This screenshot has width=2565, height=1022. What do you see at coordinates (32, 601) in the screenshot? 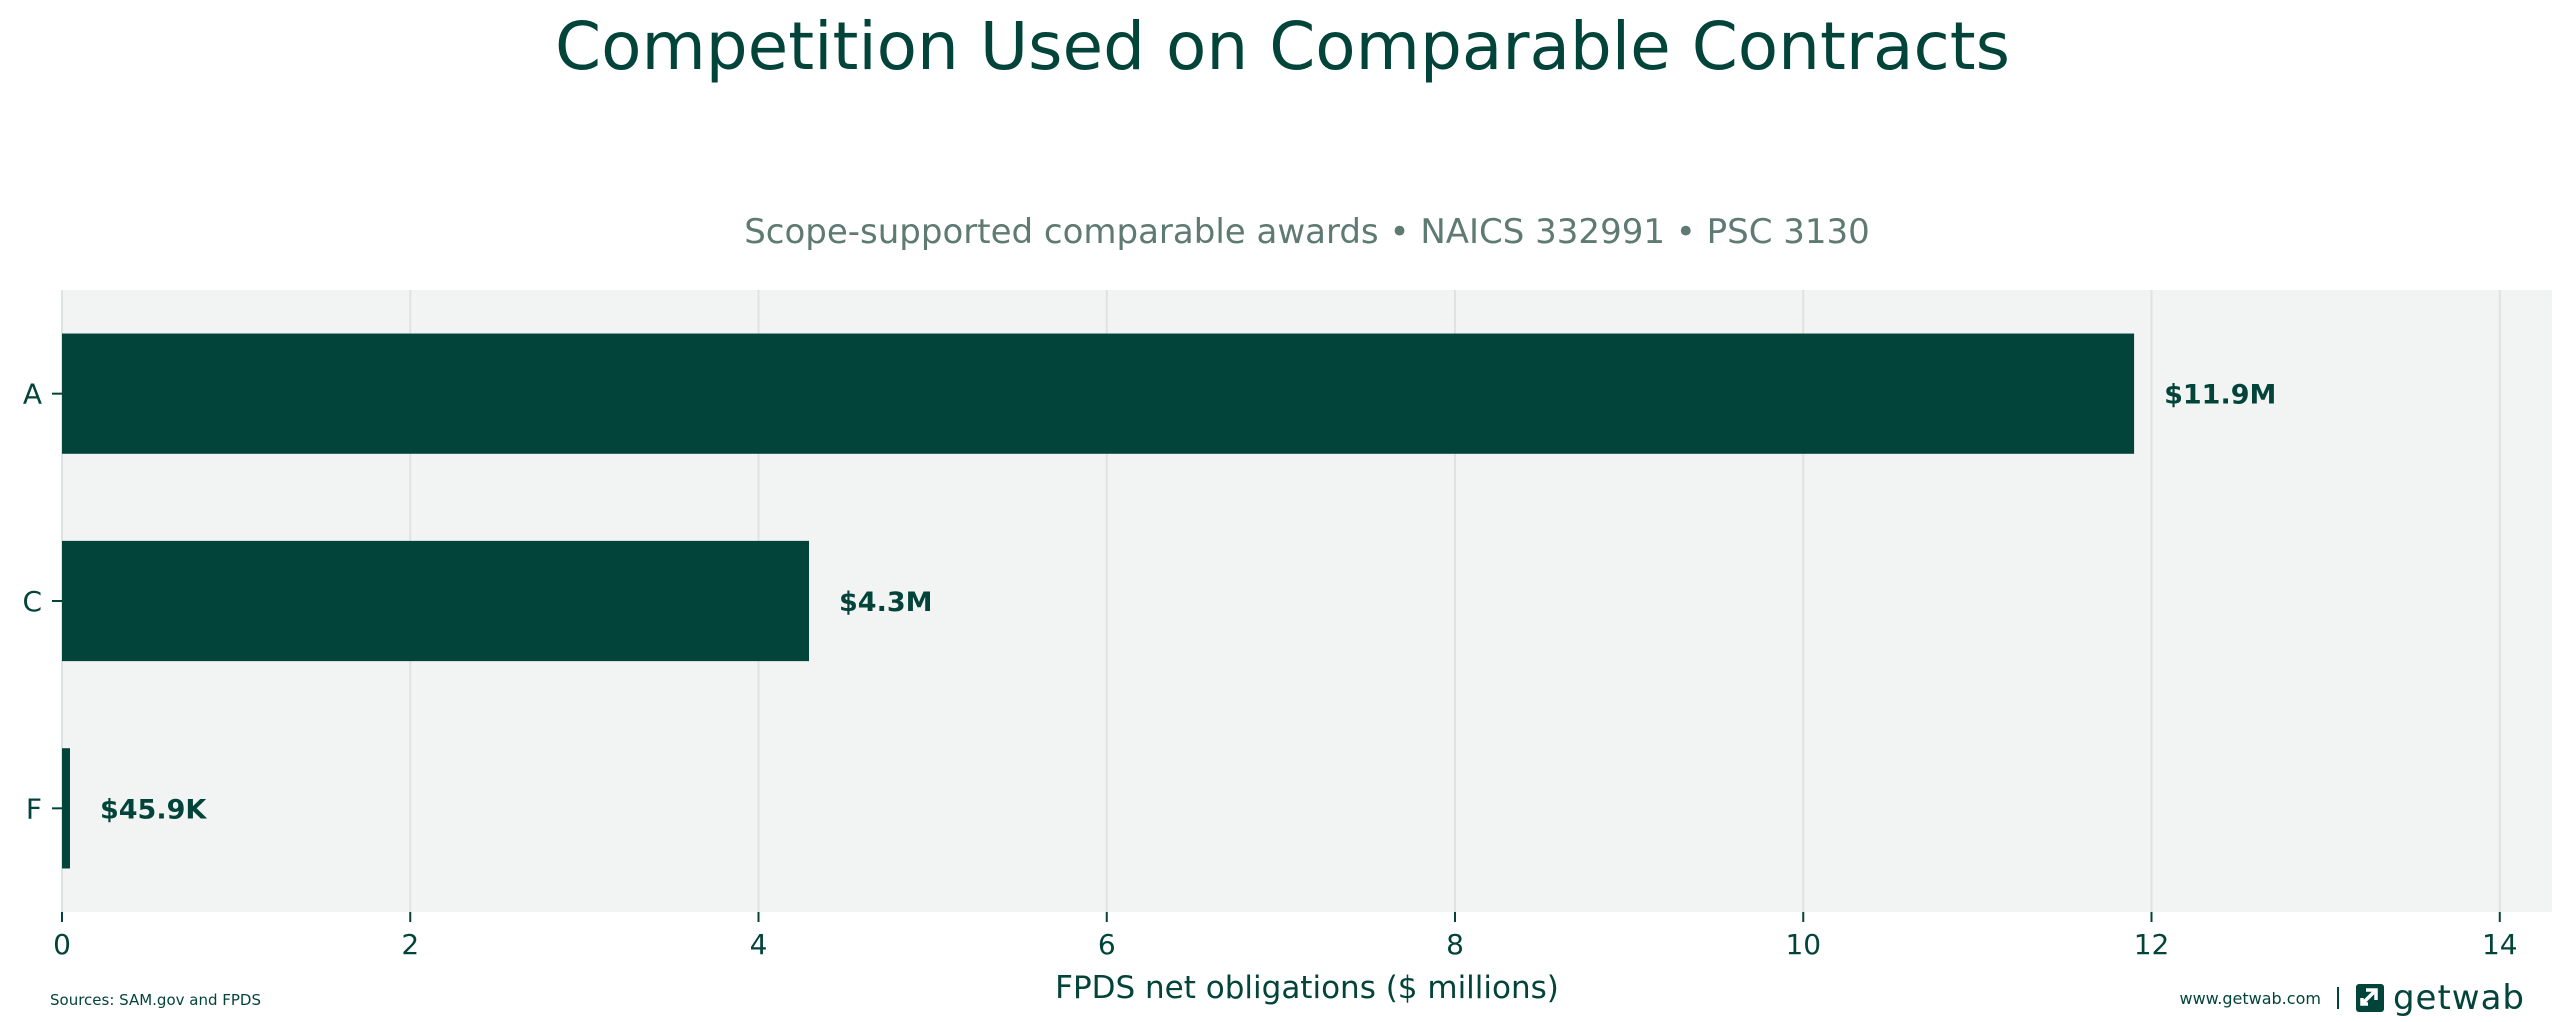
I see `y-tick-label: C` at bounding box center [32, 601].